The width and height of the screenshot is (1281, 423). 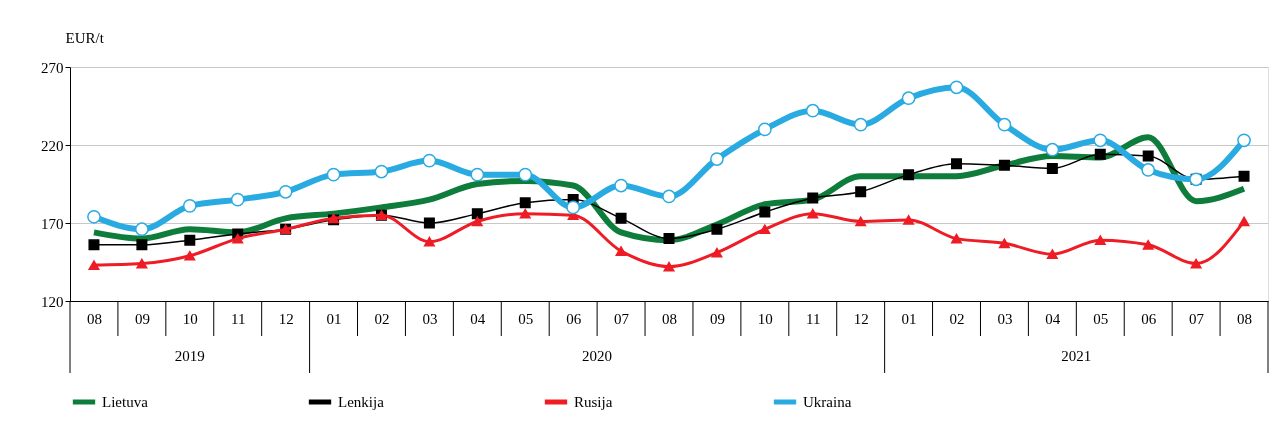 I want to click on y-tick-label: 170, so click(x=52, y=223).